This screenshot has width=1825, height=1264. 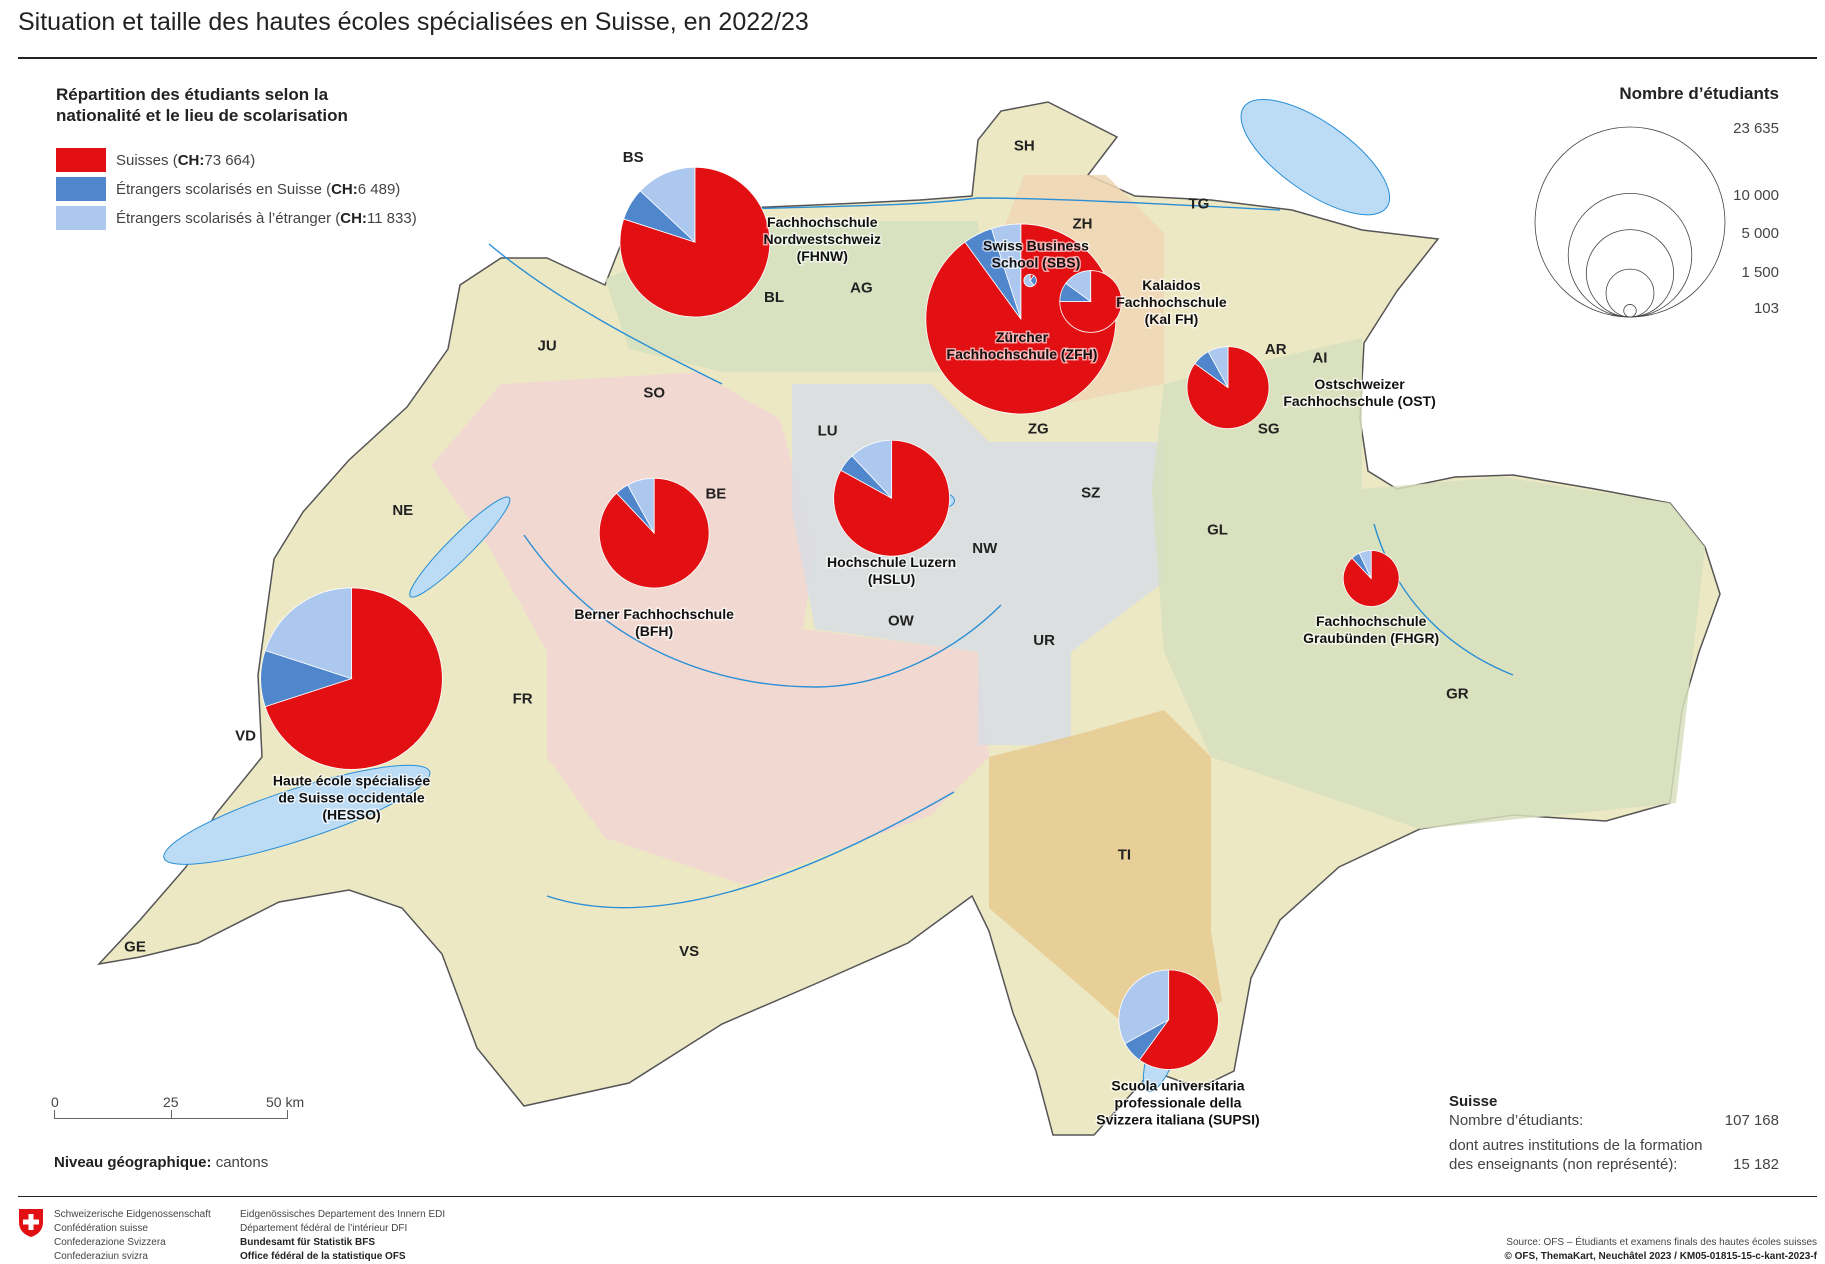 What do you see at coordinates (1276, 349) in the screenshot?
I see `canton-label-ar: AR` at bounding box center [1276, 349].